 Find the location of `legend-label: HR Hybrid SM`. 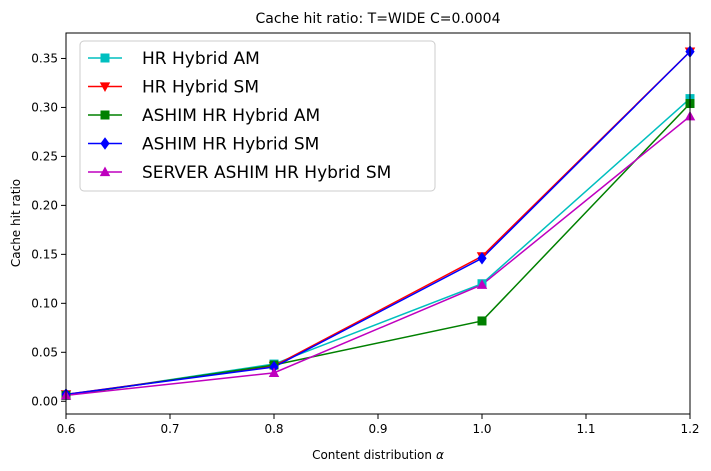

legend-label: HR Hybrid SM is located at coordinates (200, 88).